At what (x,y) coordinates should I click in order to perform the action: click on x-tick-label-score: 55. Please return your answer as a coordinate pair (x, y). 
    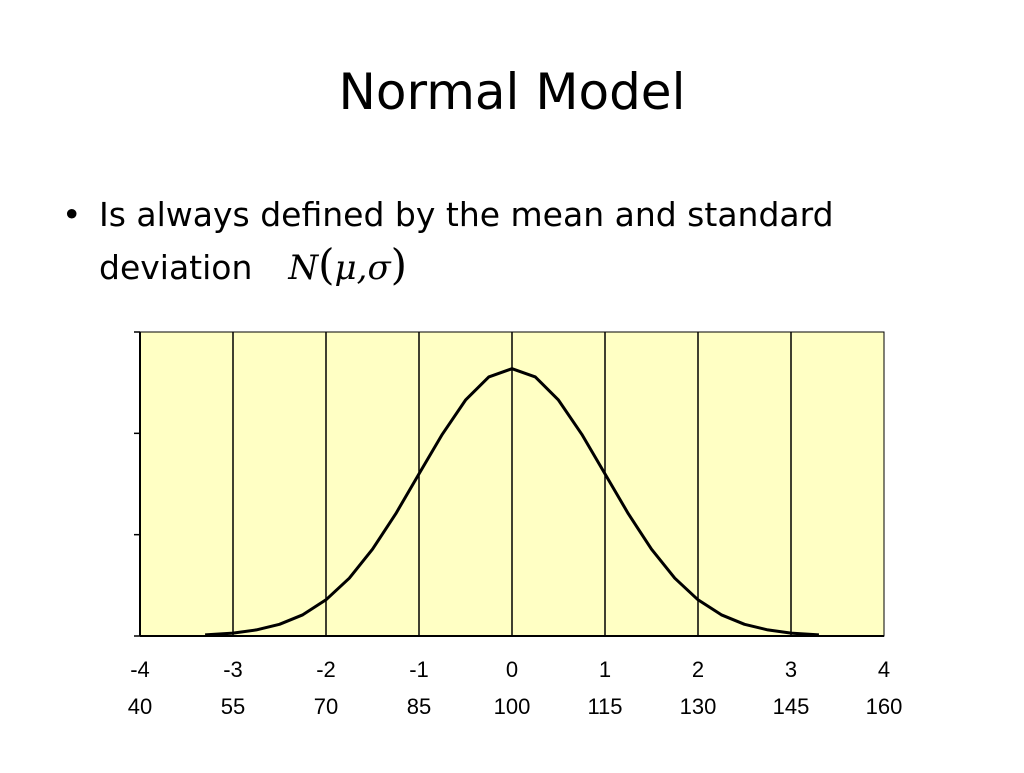
    Looking at the image, I should click on (233, 706).